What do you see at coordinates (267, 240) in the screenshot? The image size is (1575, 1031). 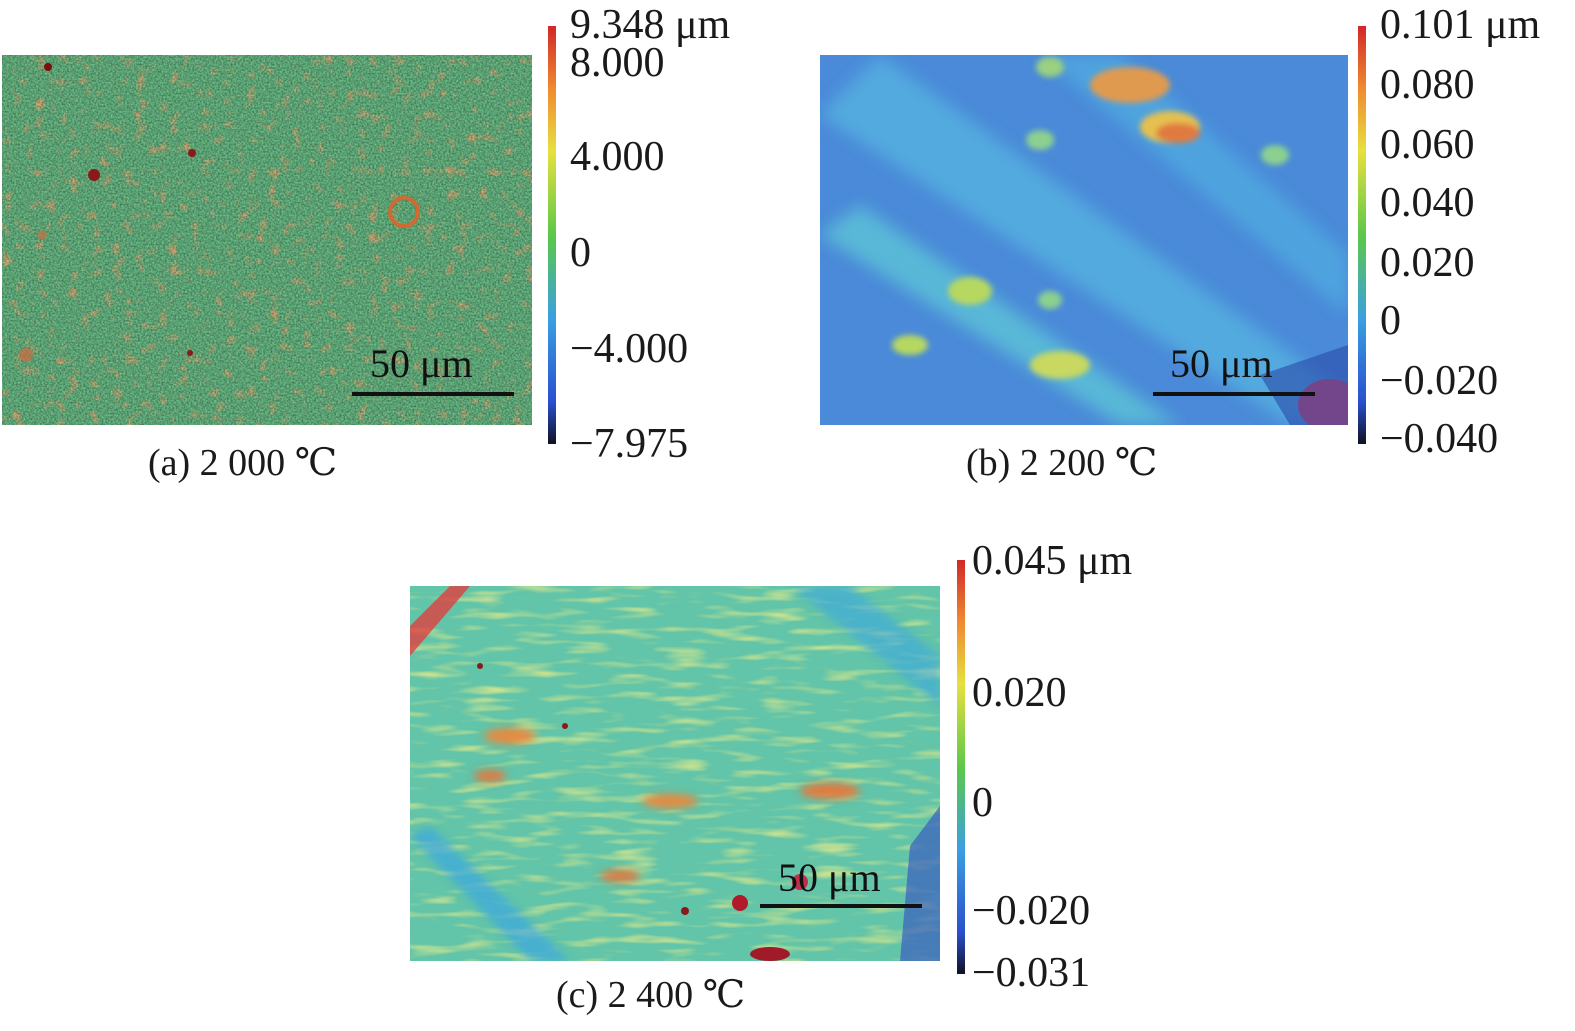 I see `height-map-a` at bounding box center [267, 240].